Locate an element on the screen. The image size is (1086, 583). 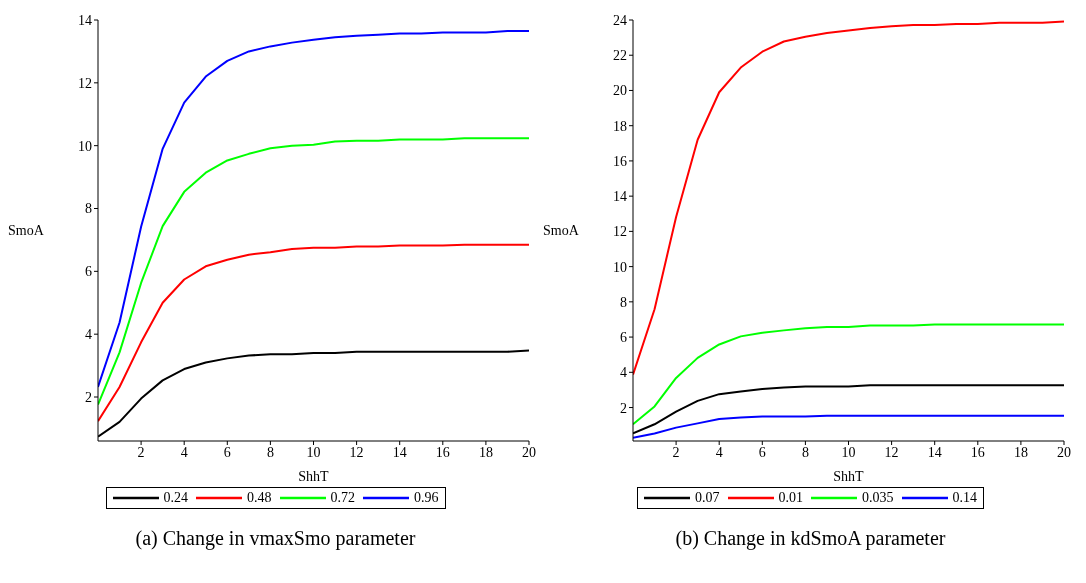
y-tick-label: 18 is located at coordinates (620, 126).